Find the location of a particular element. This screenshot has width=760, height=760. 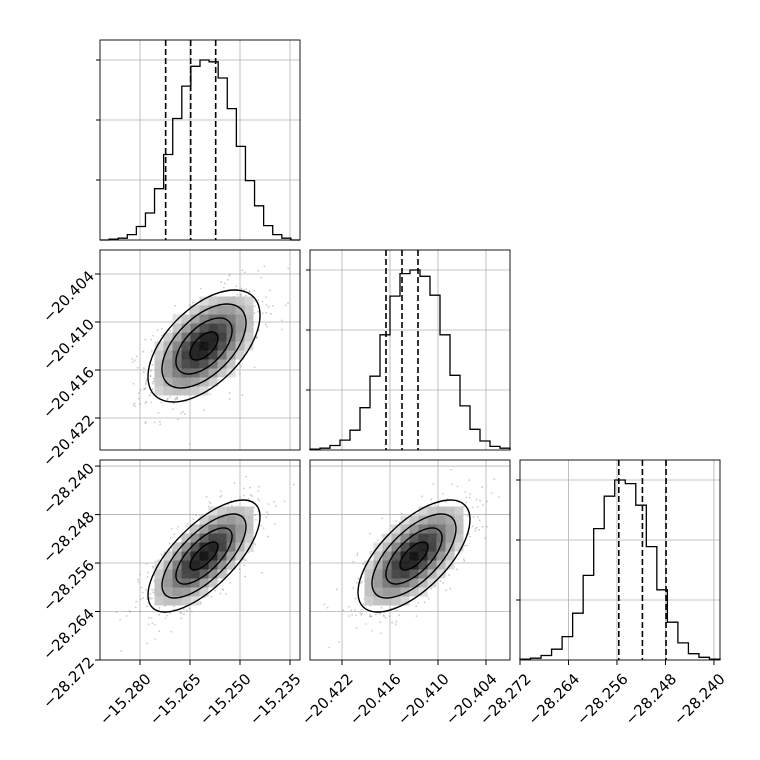

ytick-label-1-3: −20.404 is located at coordinates (68, 296).